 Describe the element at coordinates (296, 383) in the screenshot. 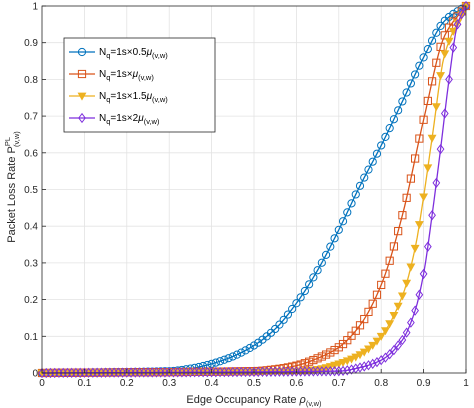

I see `x-tick-label: 0.6` at that location.